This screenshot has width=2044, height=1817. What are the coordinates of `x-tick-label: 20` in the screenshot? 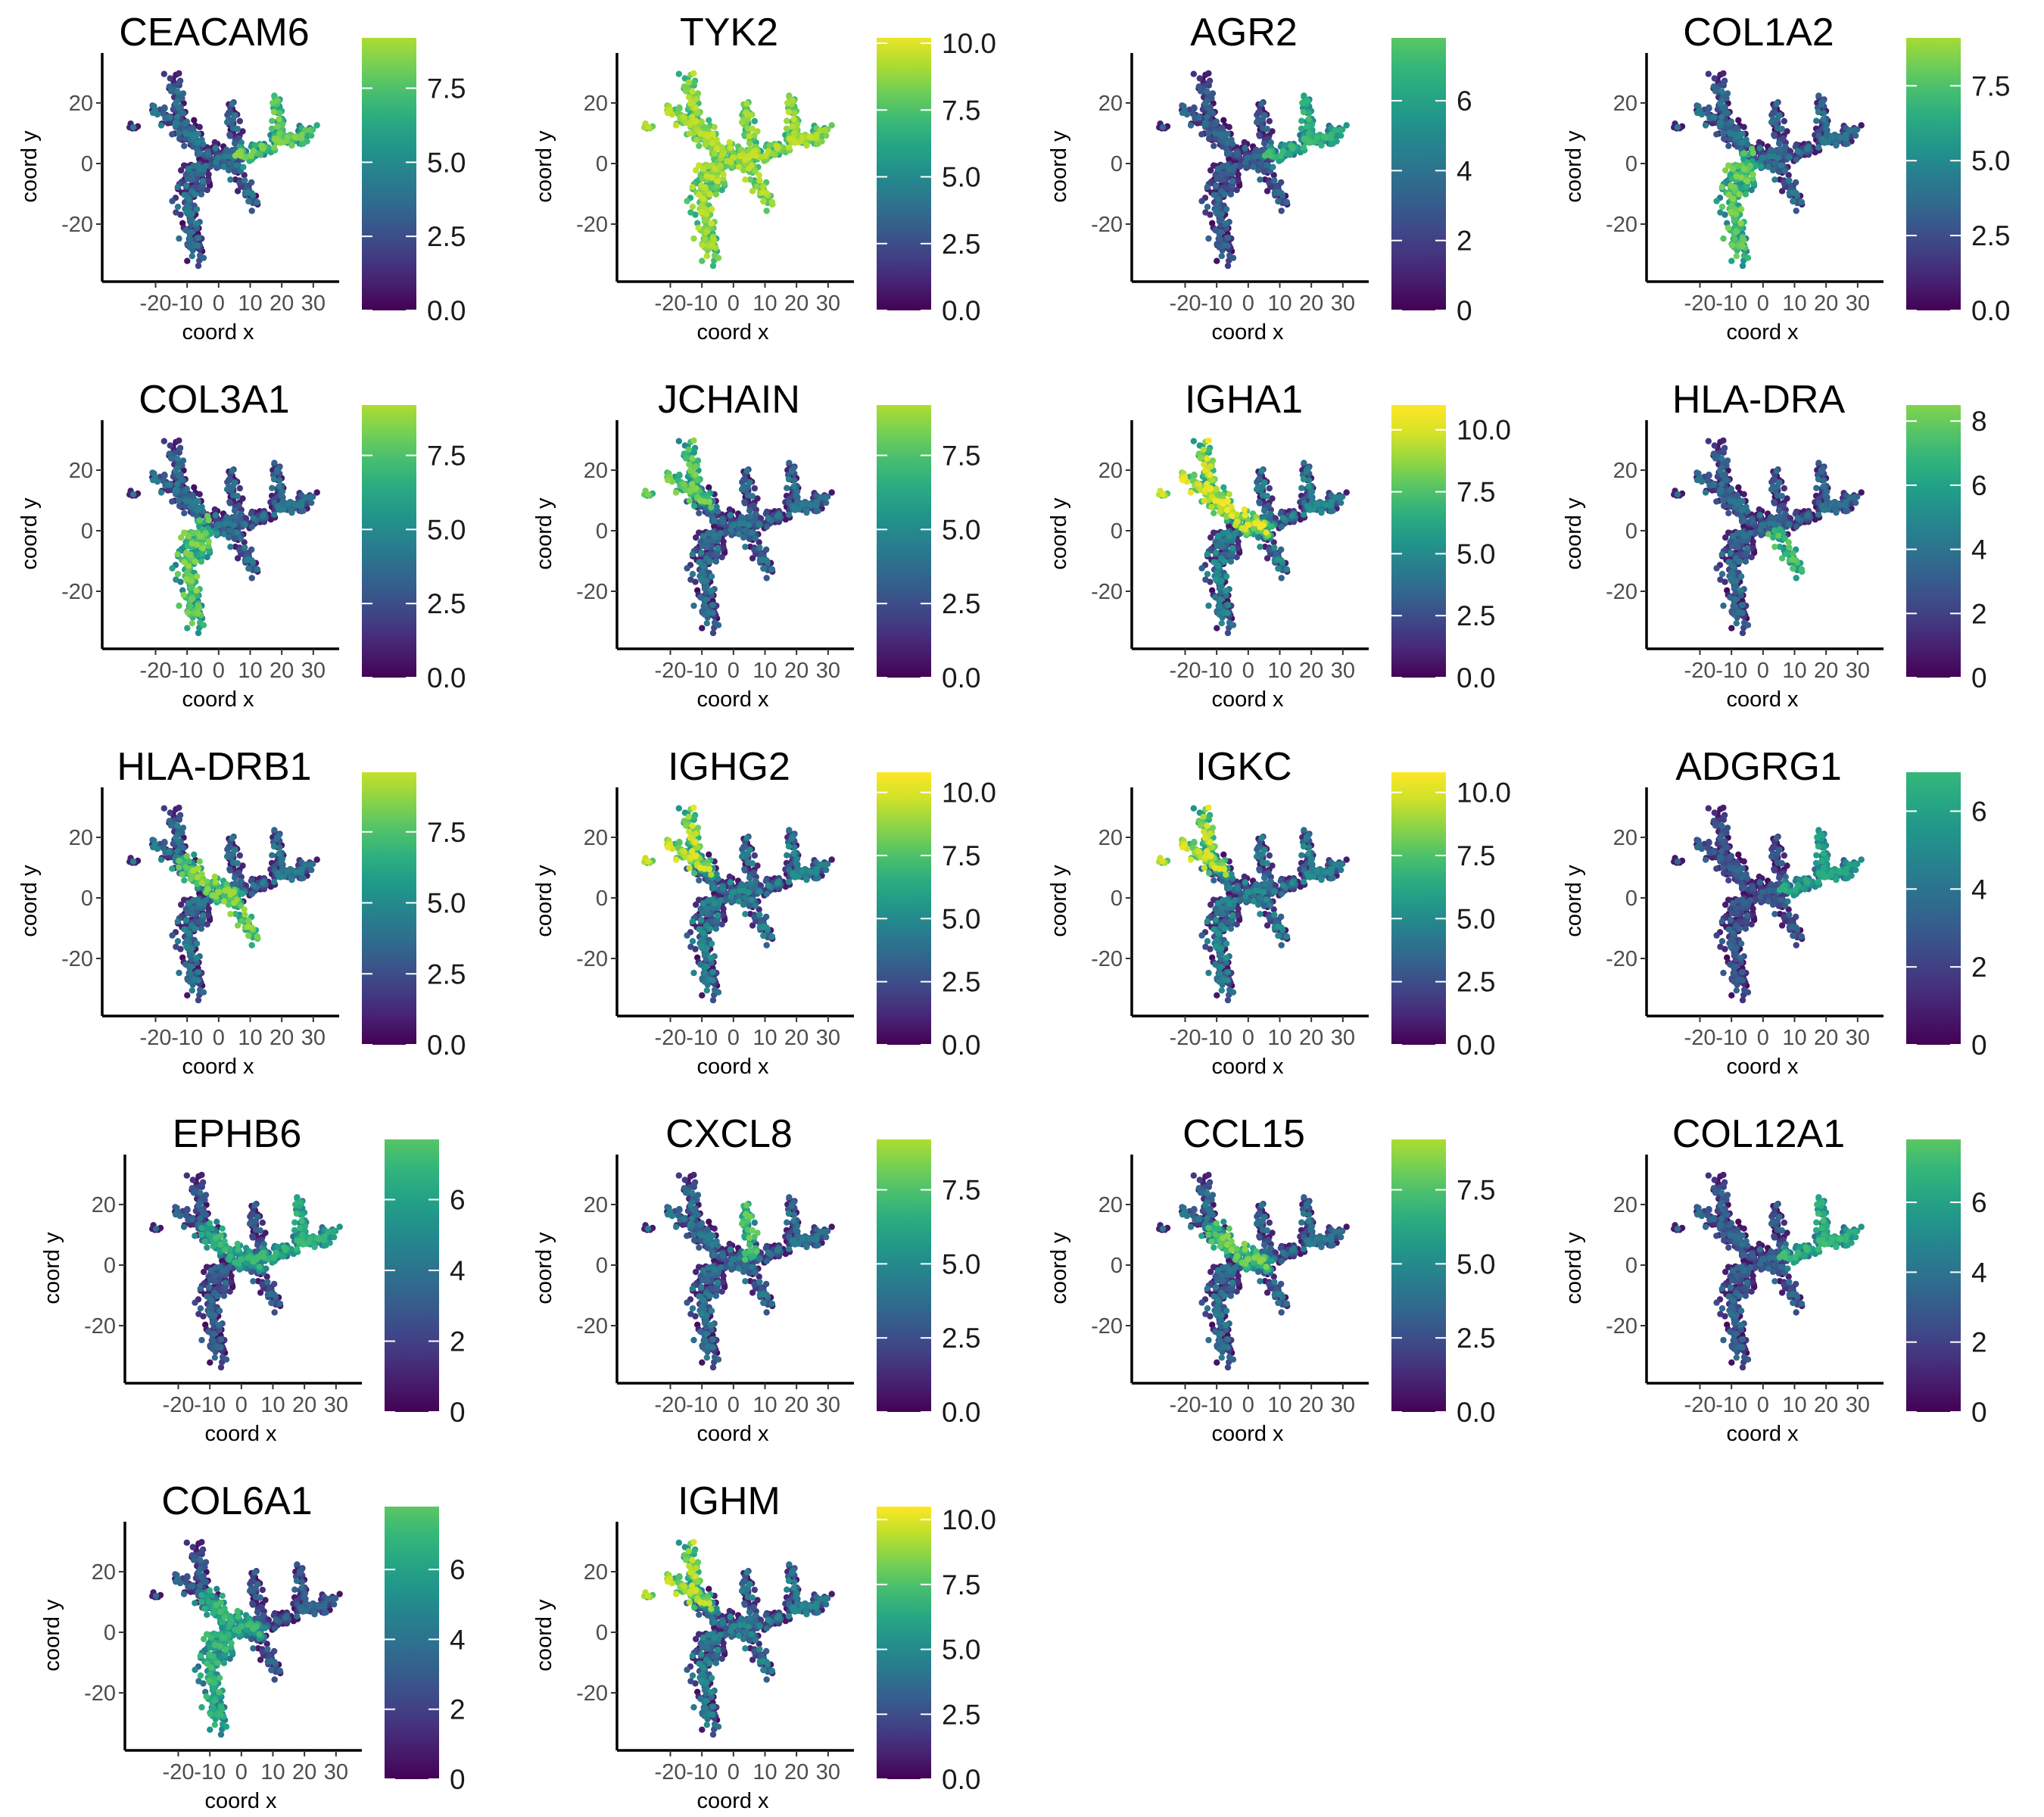 It's located at (796, 671).